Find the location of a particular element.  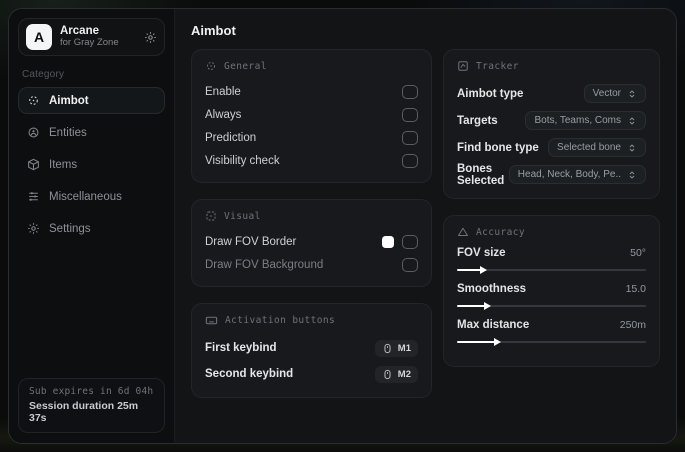

slider-label: FOV size is located at coordinates (481, 253).